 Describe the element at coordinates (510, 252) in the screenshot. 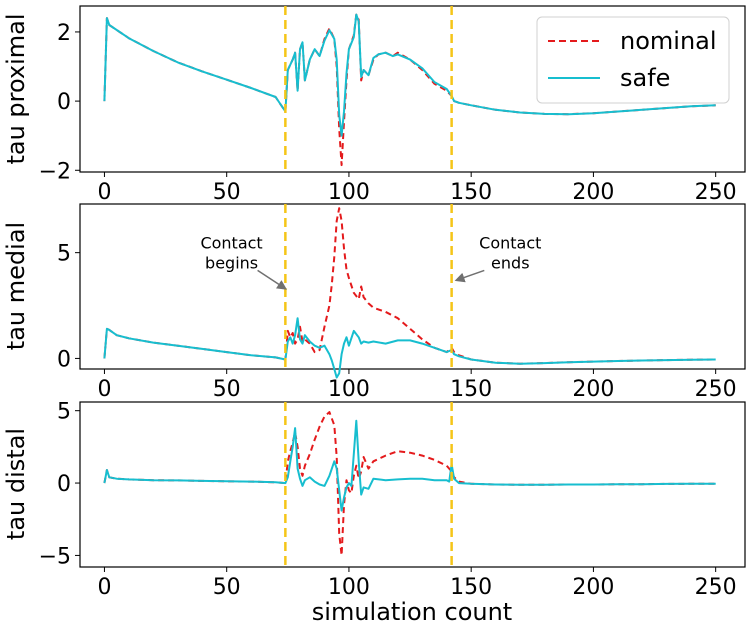

I see `annotation-contact-ends: Contact ends` at that location.